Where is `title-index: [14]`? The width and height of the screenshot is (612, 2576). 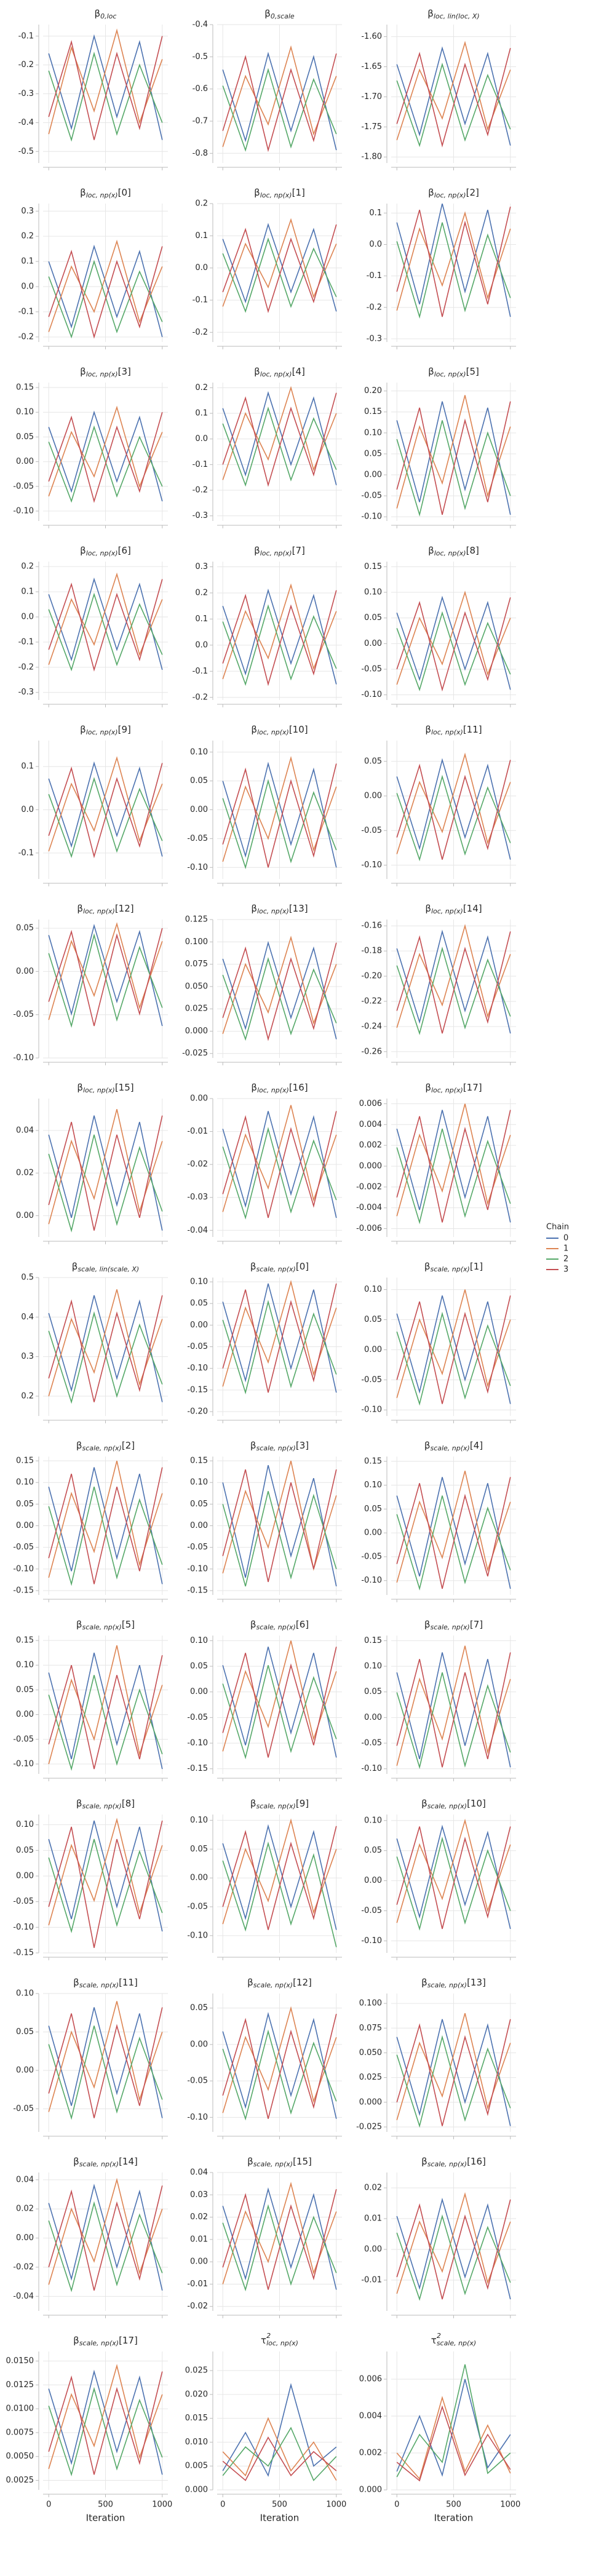 title-index: [14] is located at coordinates (129, 2161).